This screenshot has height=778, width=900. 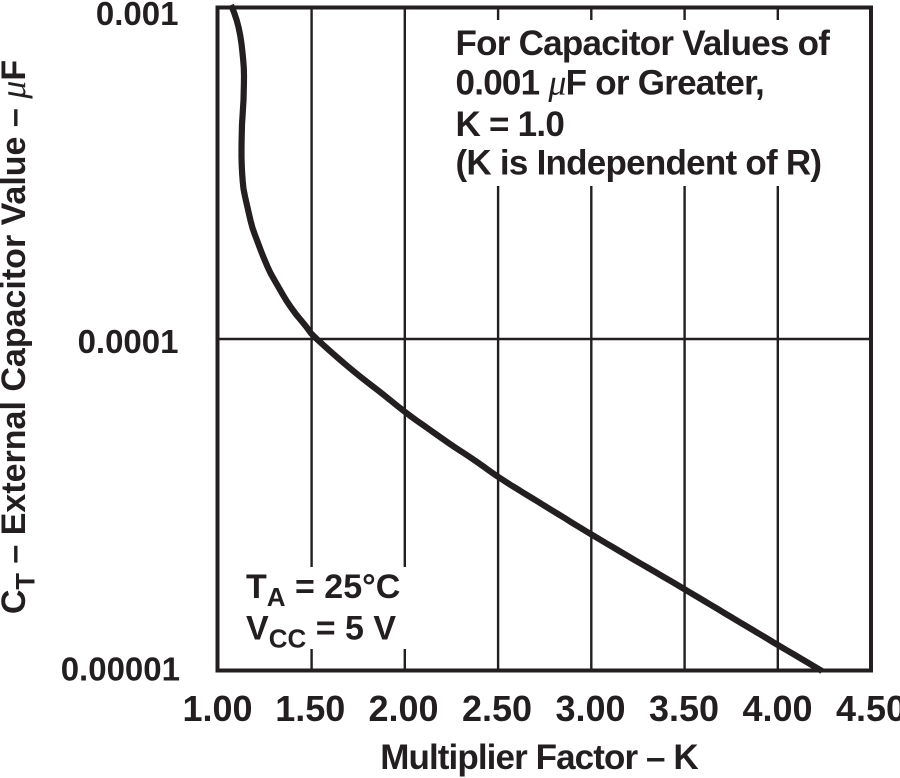 I want to click on svg-text: 3.00, so click(x=590, y=708).